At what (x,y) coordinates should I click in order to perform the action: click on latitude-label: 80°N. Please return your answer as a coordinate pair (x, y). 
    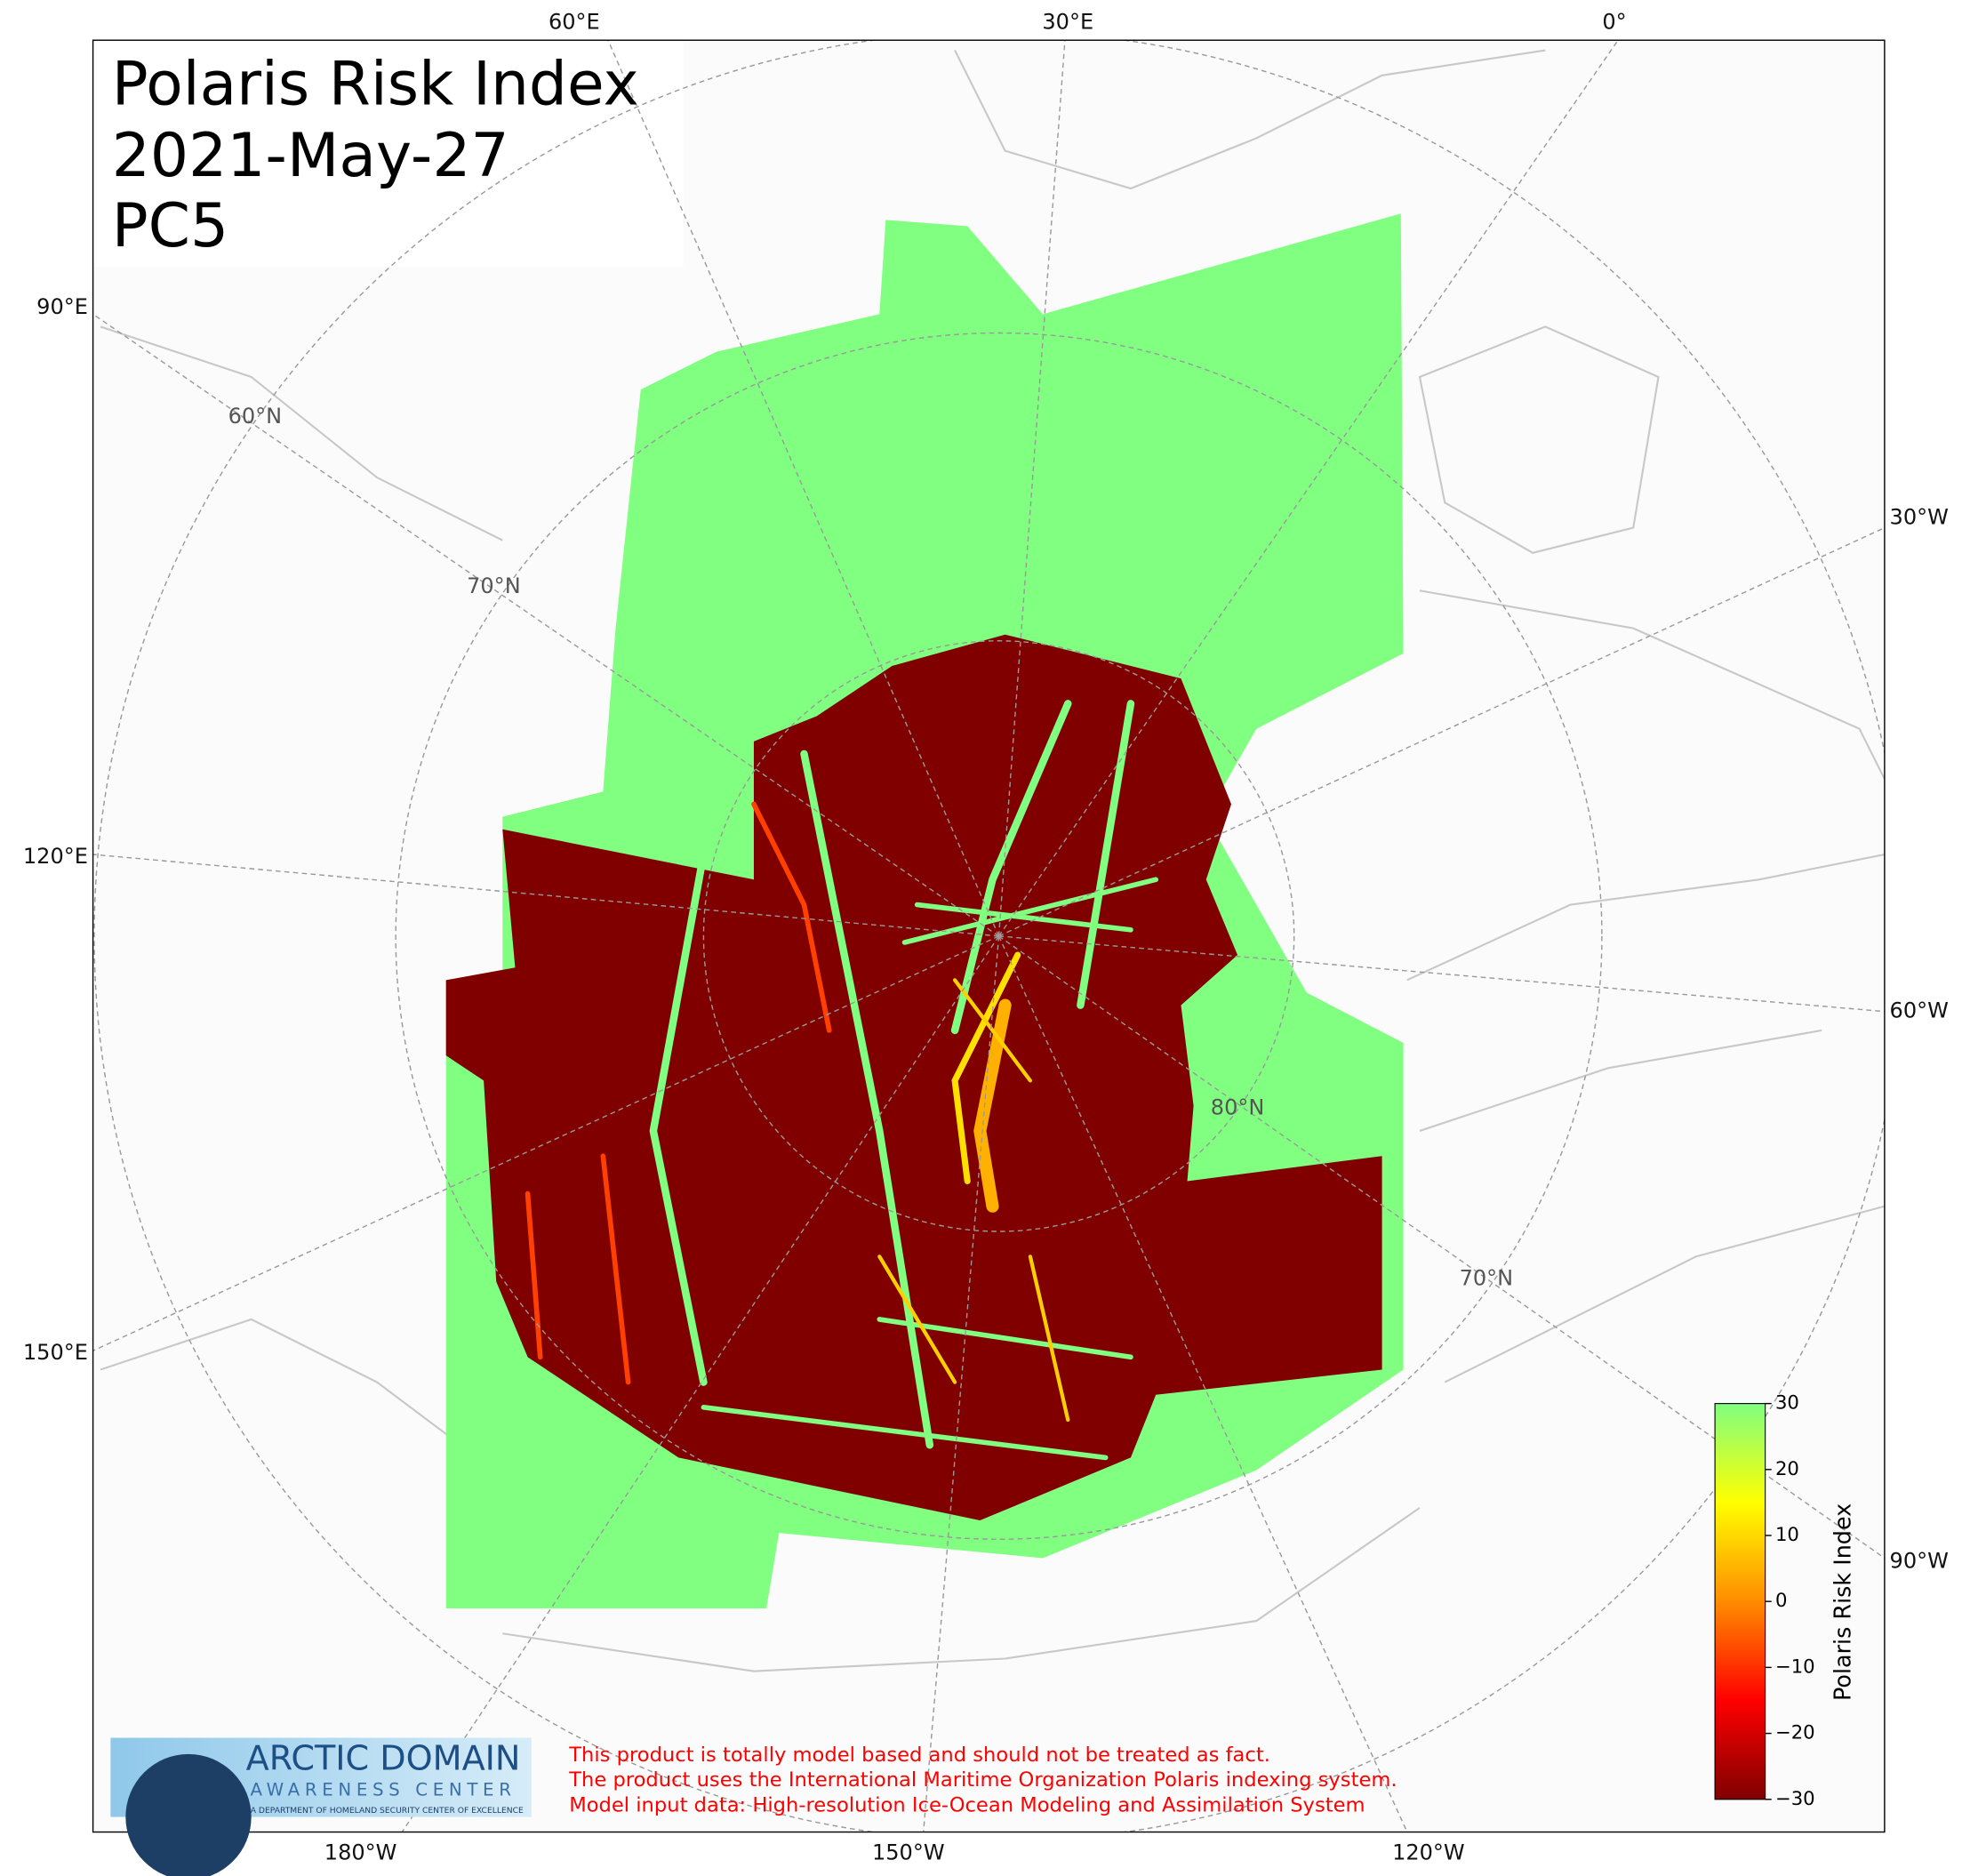
    Looking at the image, I should click on (1238, 1106).